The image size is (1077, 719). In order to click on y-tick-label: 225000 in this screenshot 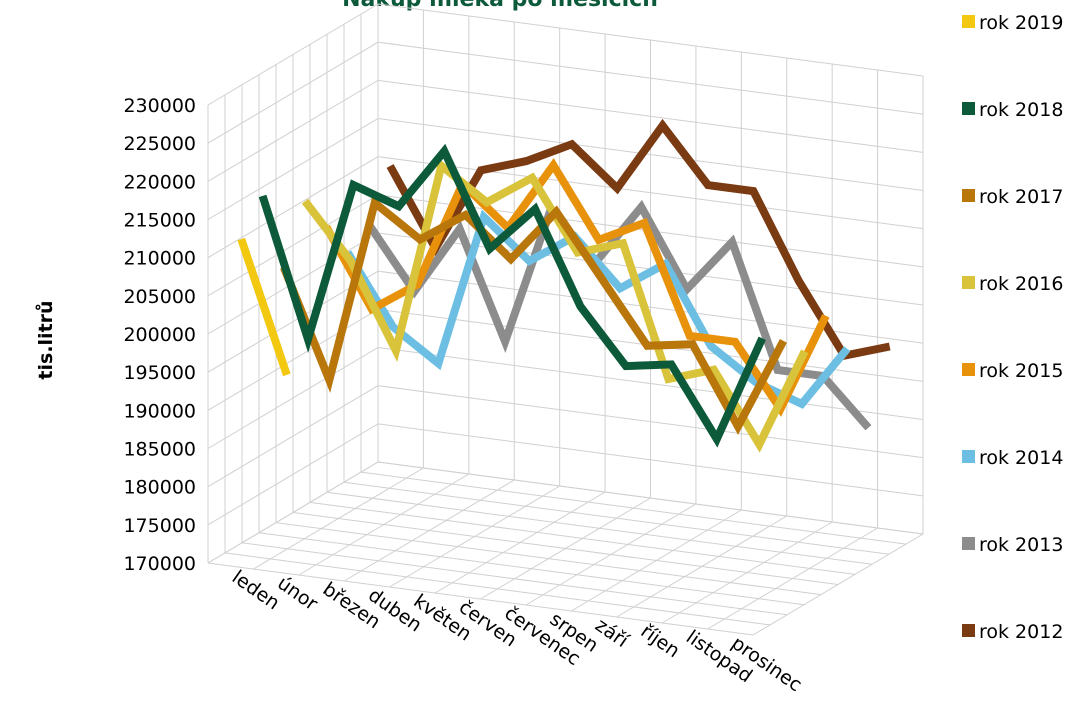, I will do `click(159, 144)`.